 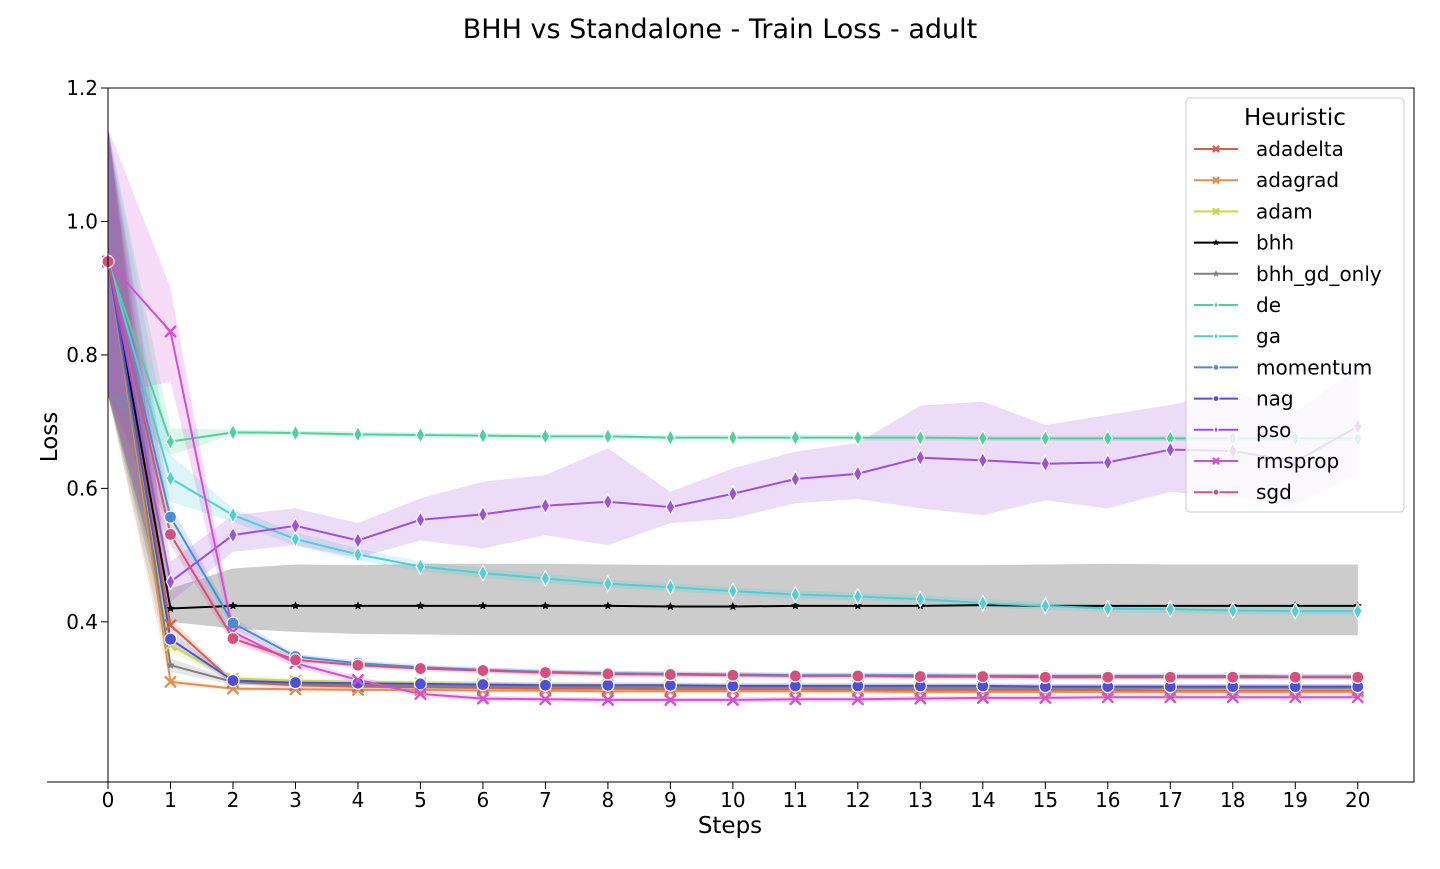 What do you see at coordinates (1216, 180) in the screenshot?
I see `legend-marker-adagrad` at bounding box center [1216, 180].